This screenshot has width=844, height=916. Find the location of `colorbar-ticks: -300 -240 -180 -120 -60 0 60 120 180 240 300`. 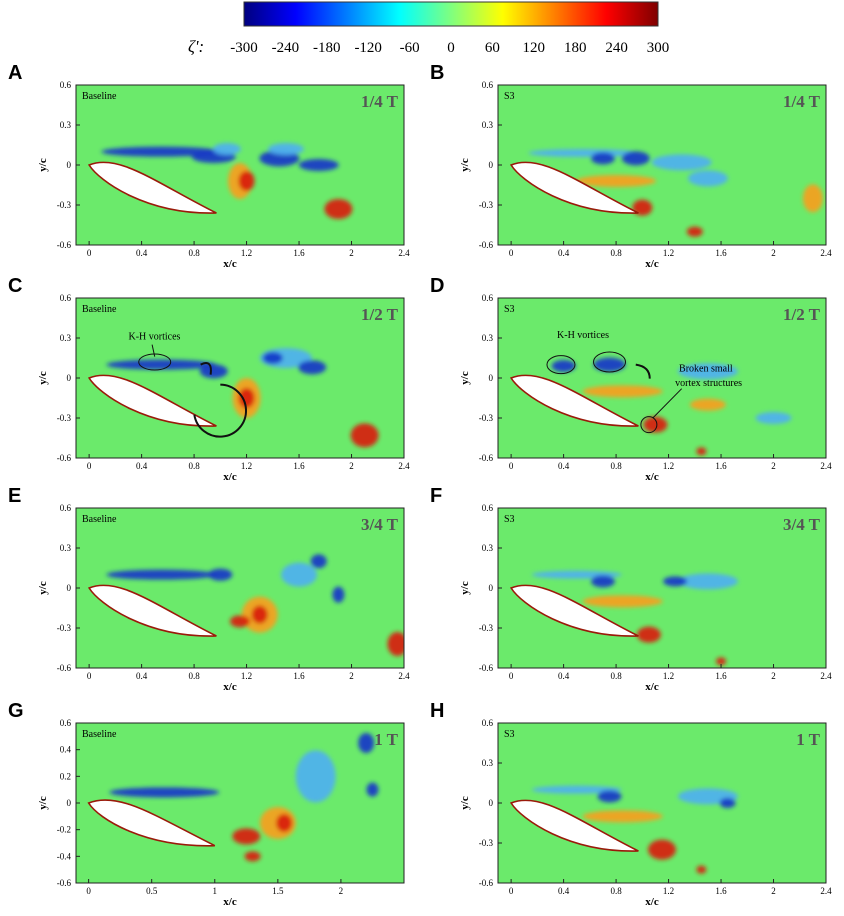

colorbar-ticks: -300 -240 -180 -120 -60 0 60 120 180 240 300 is located at coordinates (449, 48).